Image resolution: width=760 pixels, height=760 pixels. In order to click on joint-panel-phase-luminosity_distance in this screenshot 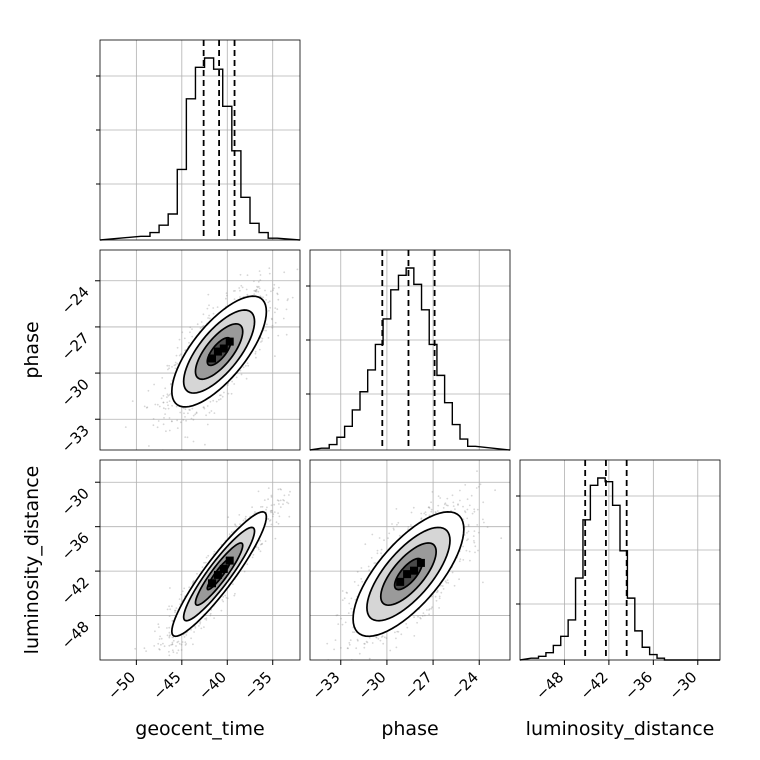, I will do `click(410, 560)`.